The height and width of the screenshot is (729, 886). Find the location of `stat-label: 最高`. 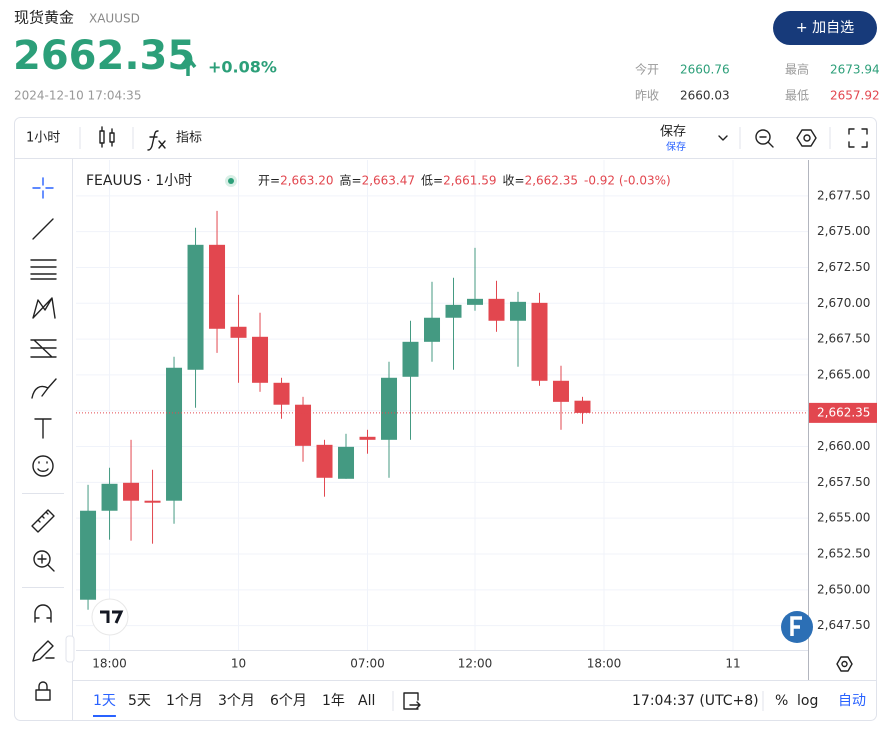

stat-label: 最高 is located at coordinates (797, 69).